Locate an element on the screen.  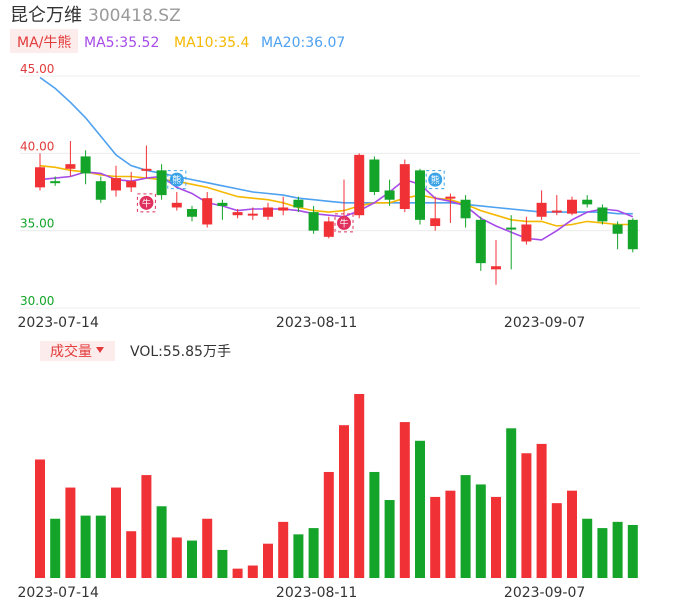
volume-indicator-tab is located at coordinates (77, 351).